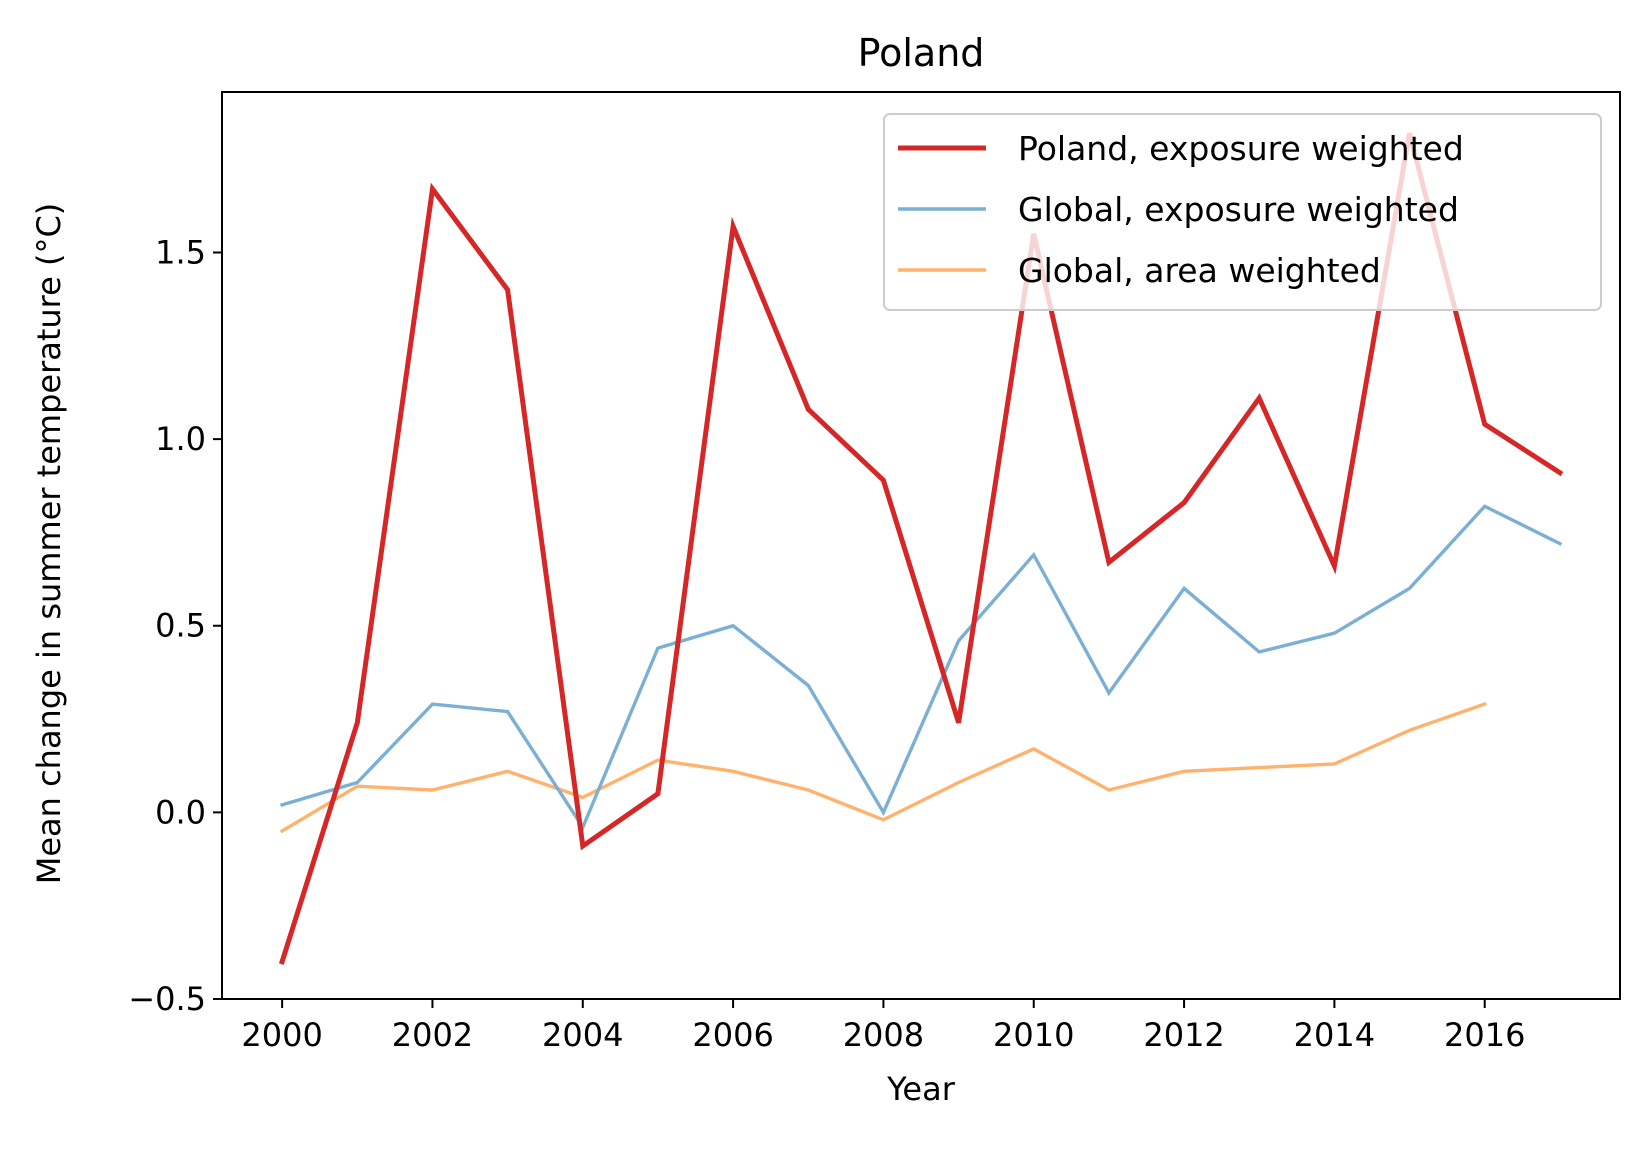 The height and width of the screenshot is (1154, 1650). What do you see at coordinates (1199, 270) in the screenshot?
I see `legend-label-3: Global, area weighted` at bounding box center [1199, 270].